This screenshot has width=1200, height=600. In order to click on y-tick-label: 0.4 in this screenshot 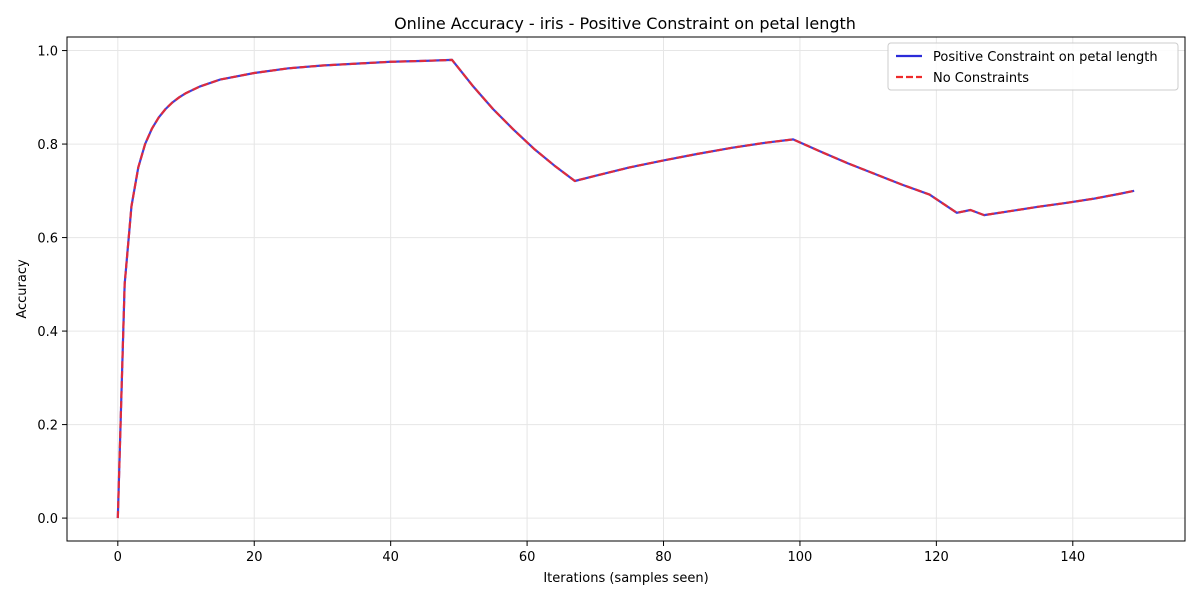, I will do `click(47, 332)`.